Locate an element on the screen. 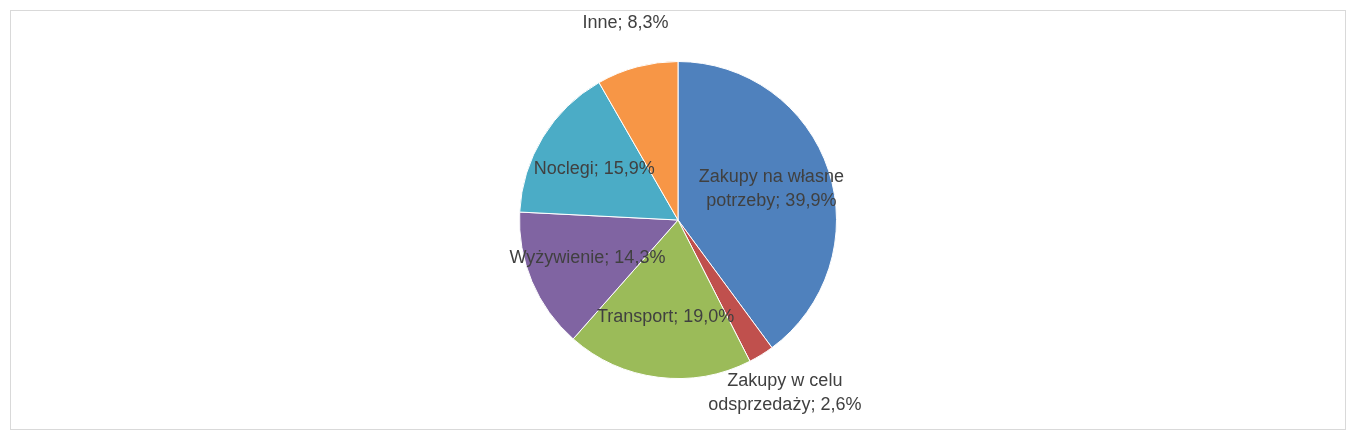  slice-label: Zakupy w celu odsprzedaży; 2,6% is located at coordinates (785, 392).